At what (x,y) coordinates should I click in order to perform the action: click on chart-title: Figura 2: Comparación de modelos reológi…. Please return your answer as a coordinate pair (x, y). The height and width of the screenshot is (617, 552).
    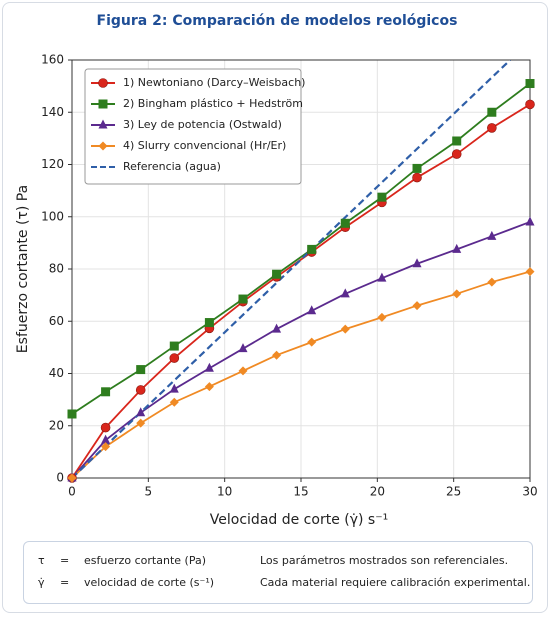
    Looking at the image, I should click on (277, 21).